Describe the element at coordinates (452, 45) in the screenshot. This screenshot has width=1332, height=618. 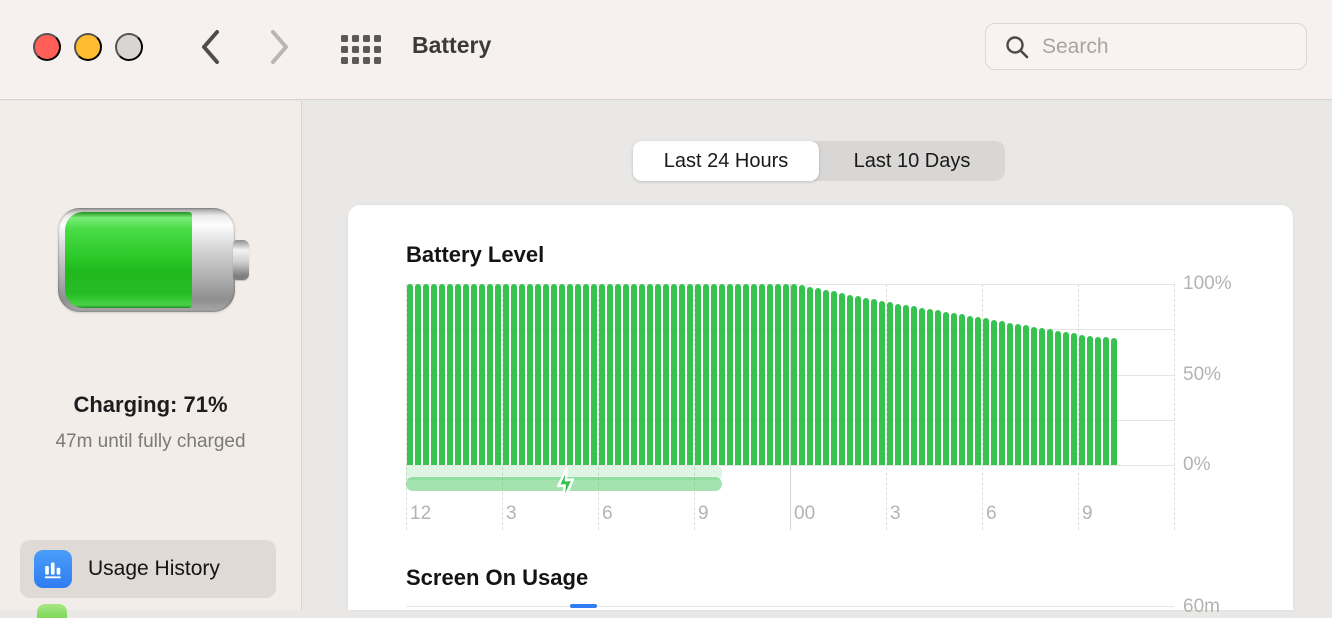
I see `page-title: Battery` at that location.